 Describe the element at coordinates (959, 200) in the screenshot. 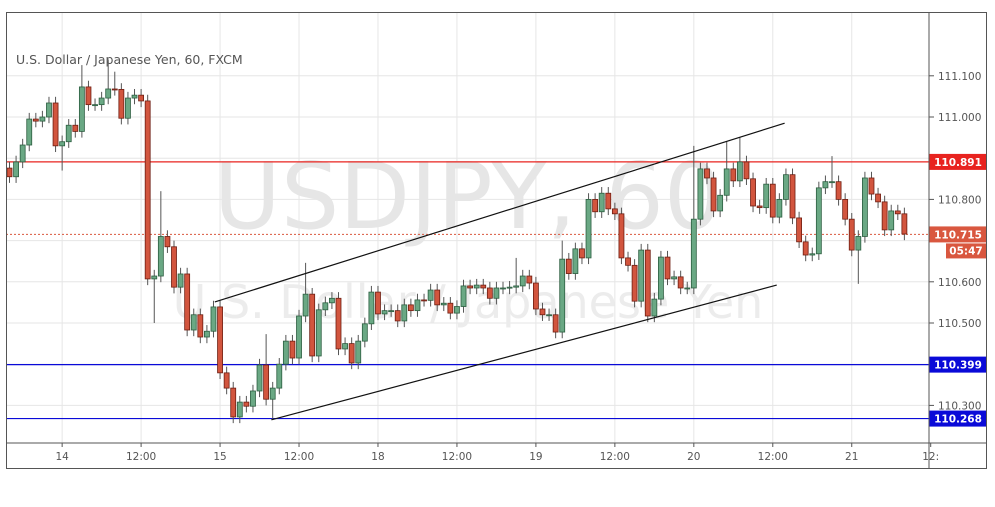

I see `price-tick-label: 110.800` at that location.